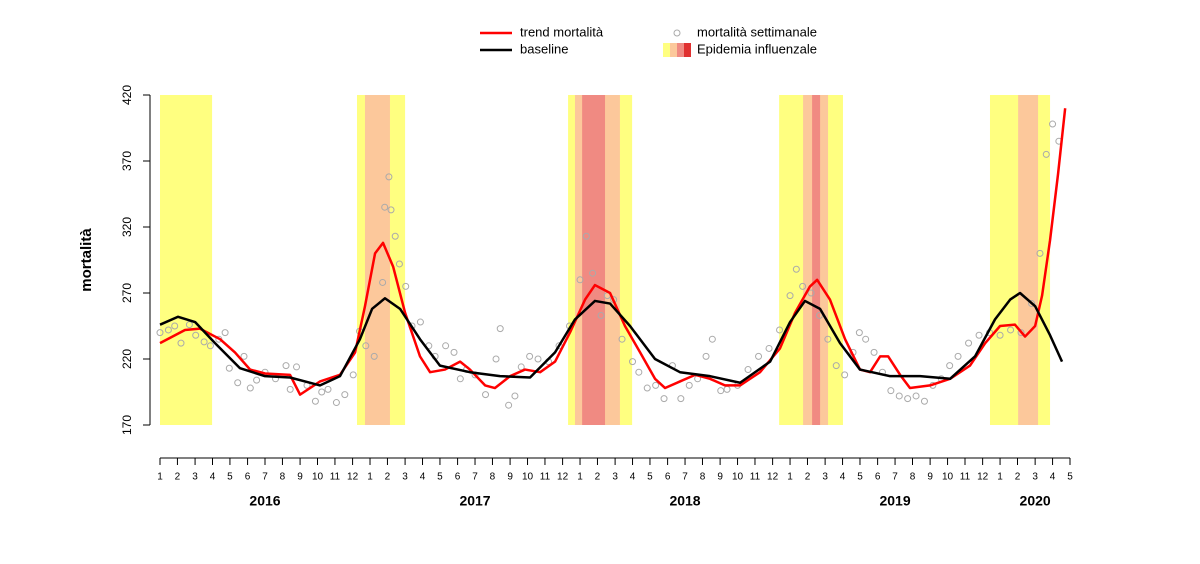  Describe the element at coordinates (127, 161) in the screenshot. I see `y-tick-label: 370` at that location.